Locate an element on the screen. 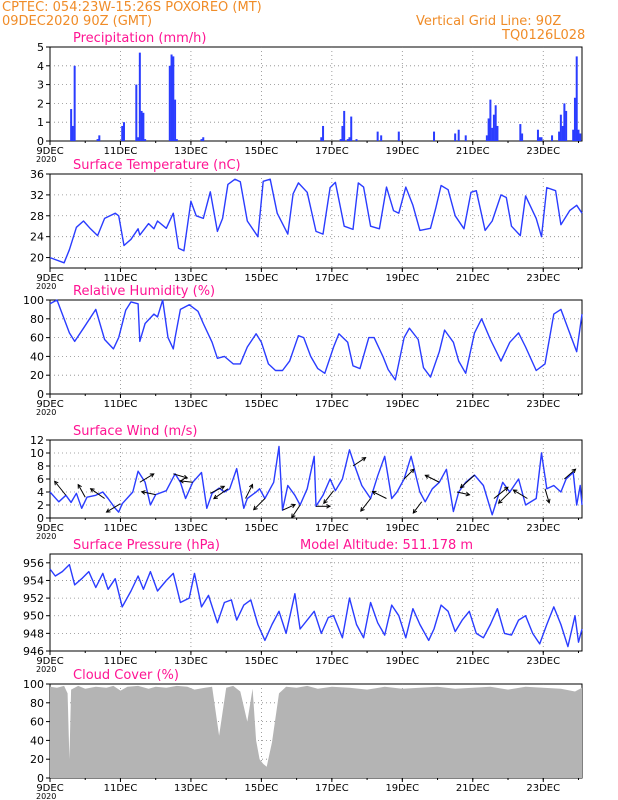 The image size is (618, 800). cloud-cover-xtick-label: 23DEC is located at coordinates (543, 788).